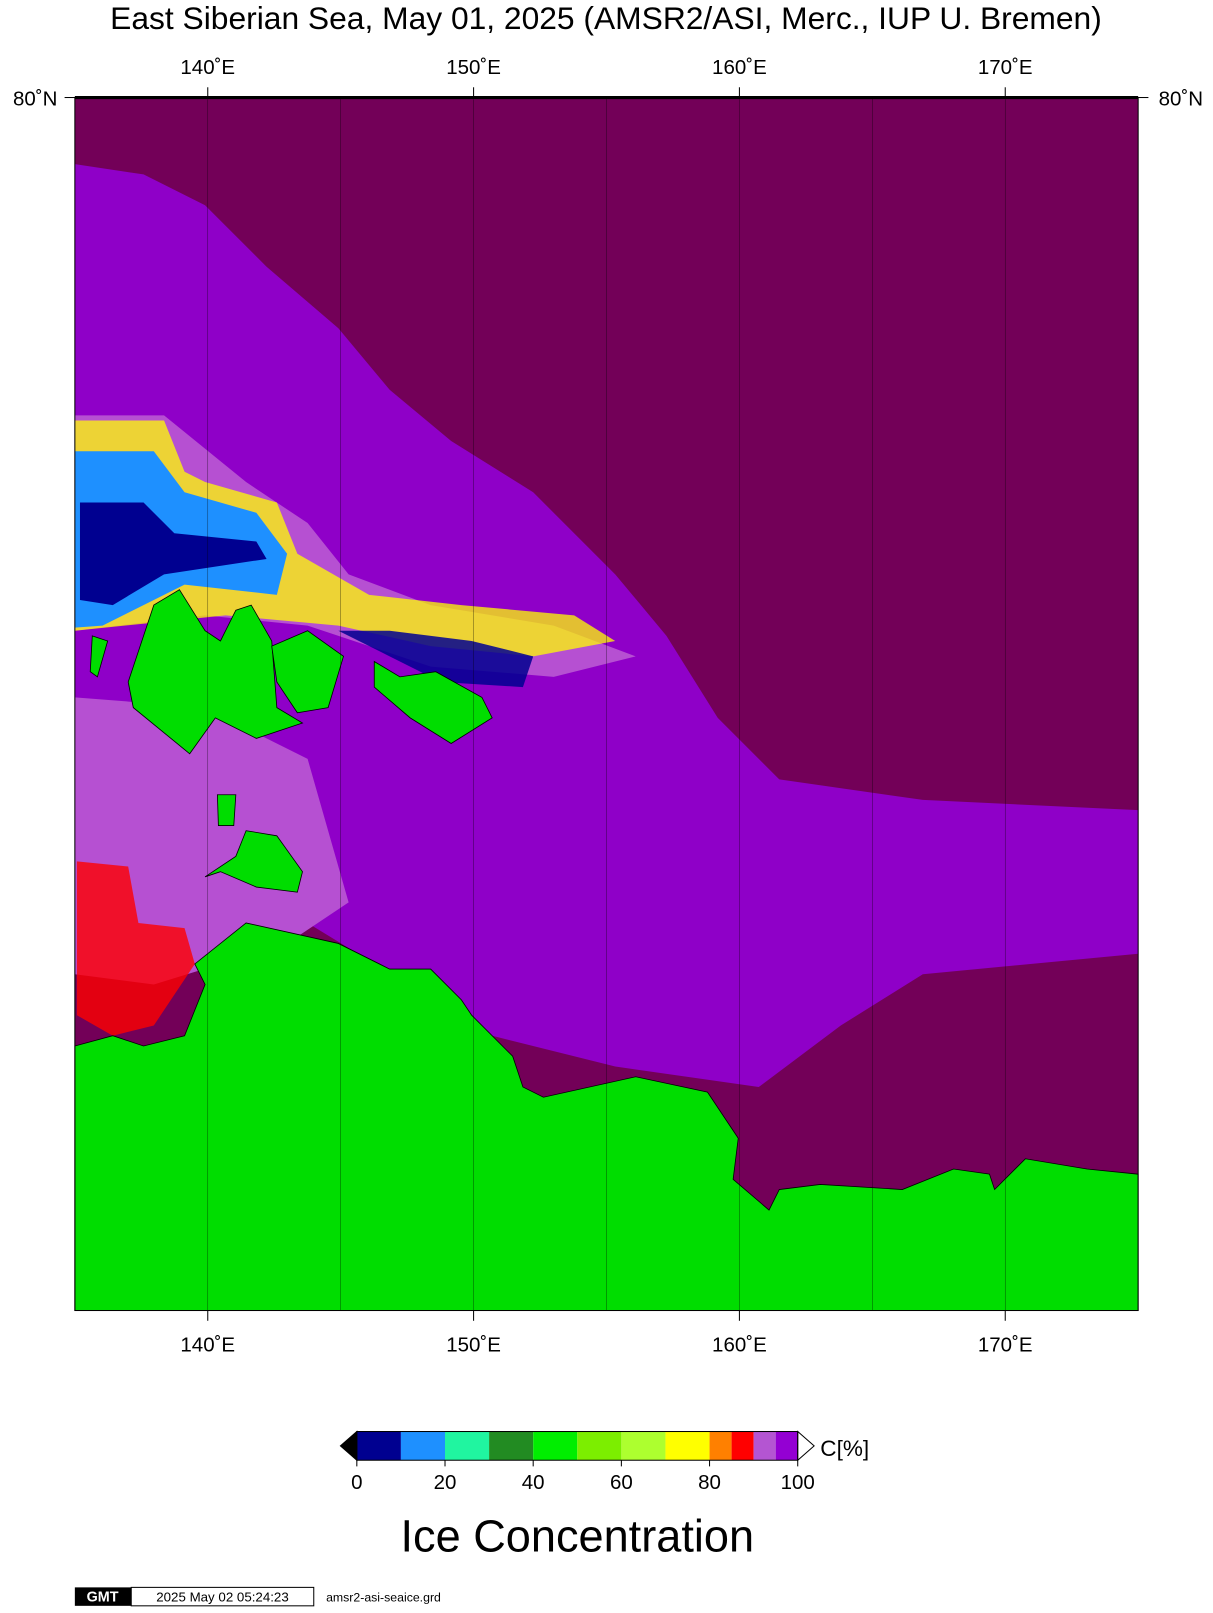  I want to click on colorbar-tick-label: 80, so click(709, 1482).